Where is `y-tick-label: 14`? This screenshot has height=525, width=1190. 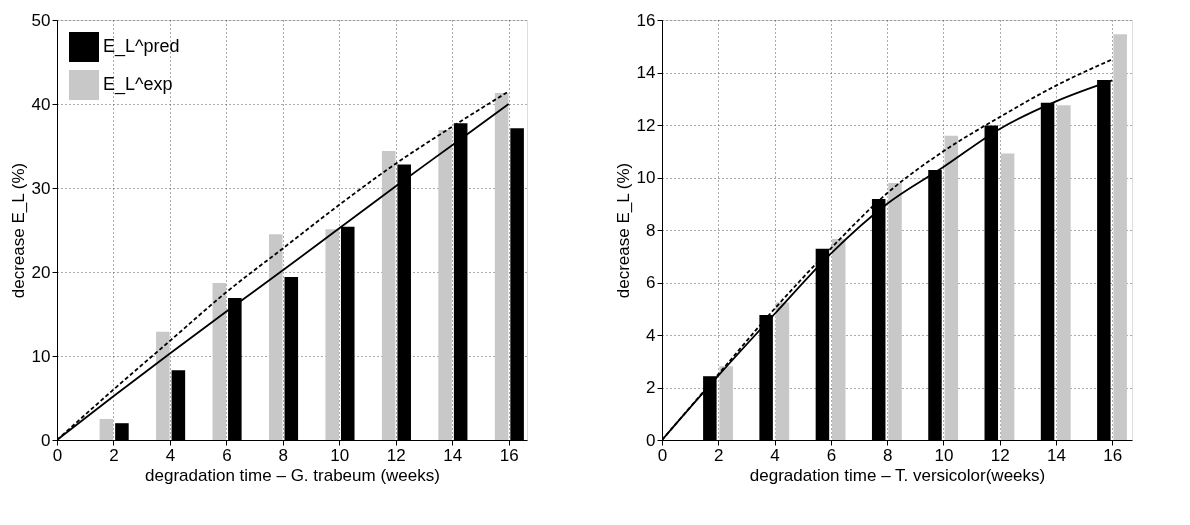
y-tick-label: 14 is located at coordinates (646, 72).